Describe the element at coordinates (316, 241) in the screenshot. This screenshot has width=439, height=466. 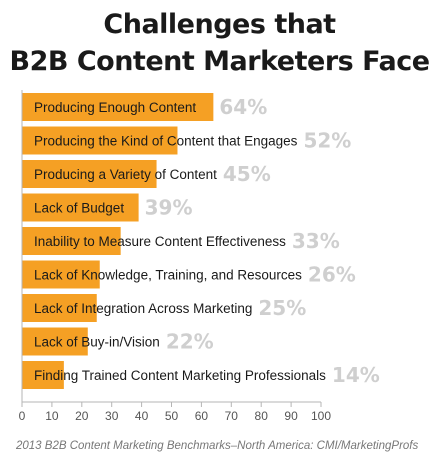
I see `value-label: 33%` at that location.